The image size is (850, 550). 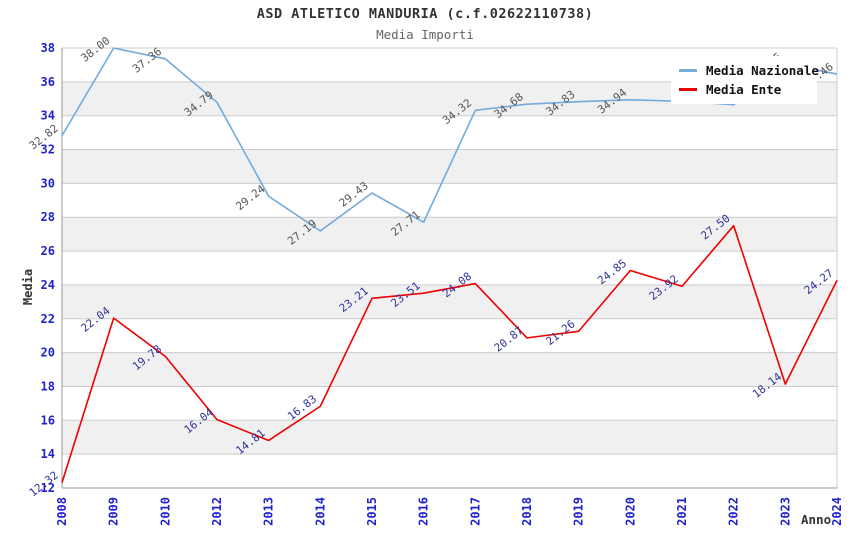 What do you see at coordinates (630, 511) in the screenshot?
I see `x-tick-label: 2020` at bounding box center [630, 511].